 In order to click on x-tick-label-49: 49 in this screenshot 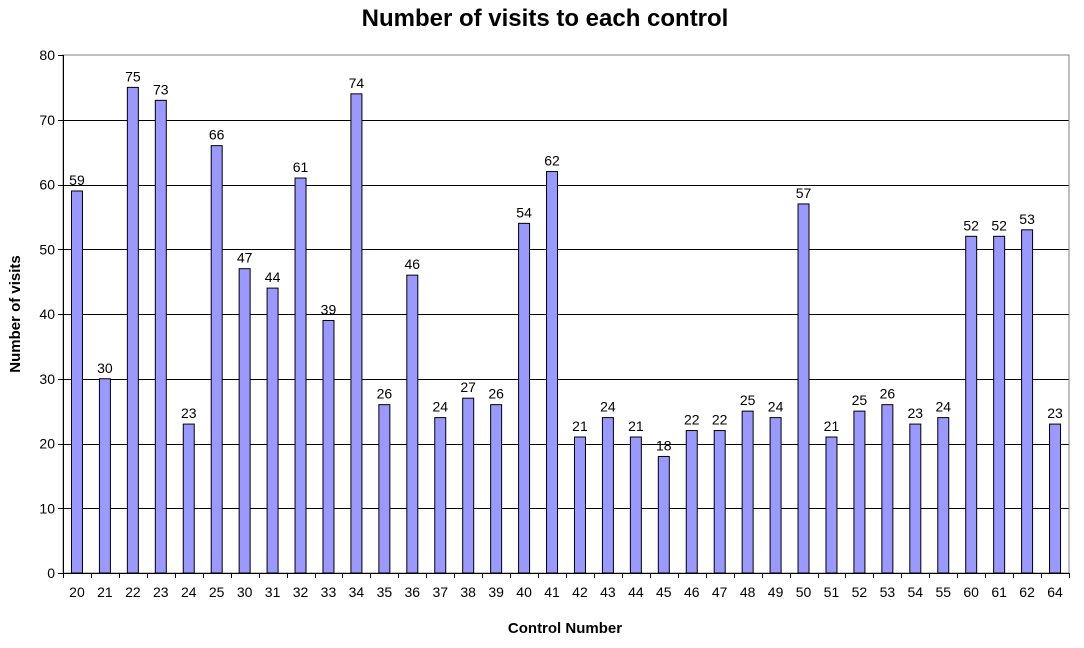, I will do `click(776, 592)`.